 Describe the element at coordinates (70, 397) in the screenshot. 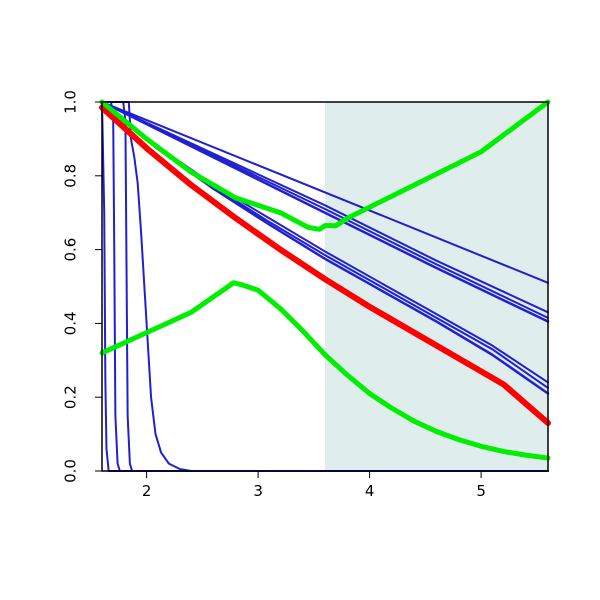

I see `y-tick-label: 0.2` at that location.